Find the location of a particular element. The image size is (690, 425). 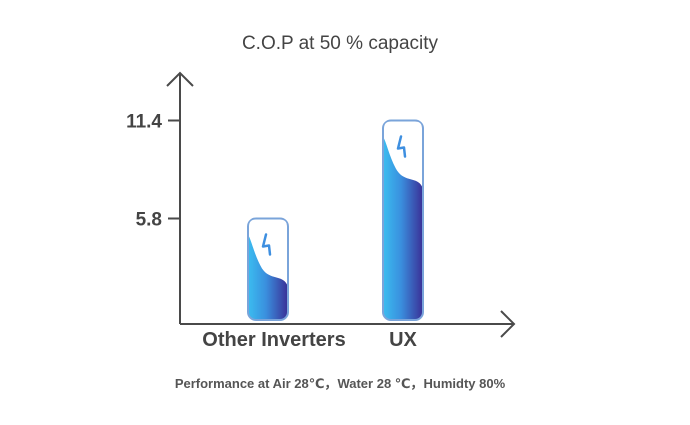

y-axis-arrow is located at coordinates (180, 79).